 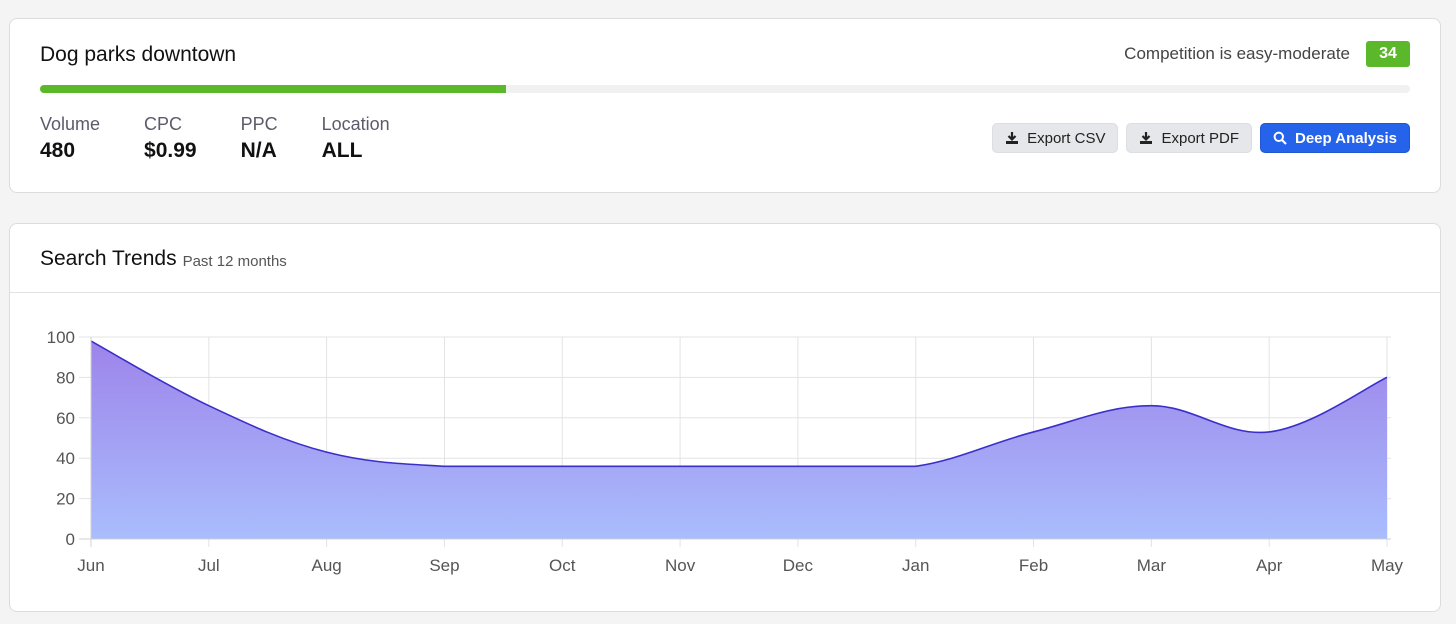 I want to click on competition-label: Competition is easy-moderate, so click(x=1237, y=53).